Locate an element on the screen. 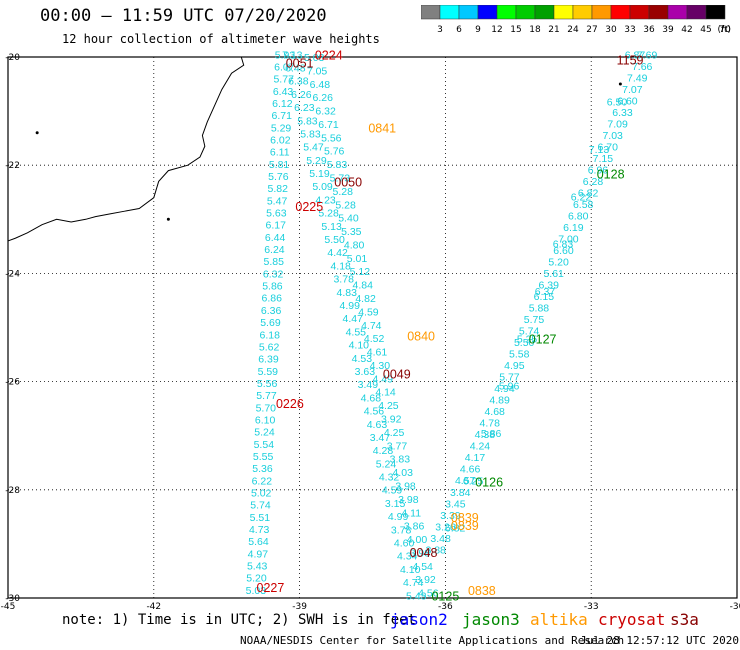 The height and width of the screenshot is (650, 740). wave-height-value: 4.84 is located at coordinates (363, 286).